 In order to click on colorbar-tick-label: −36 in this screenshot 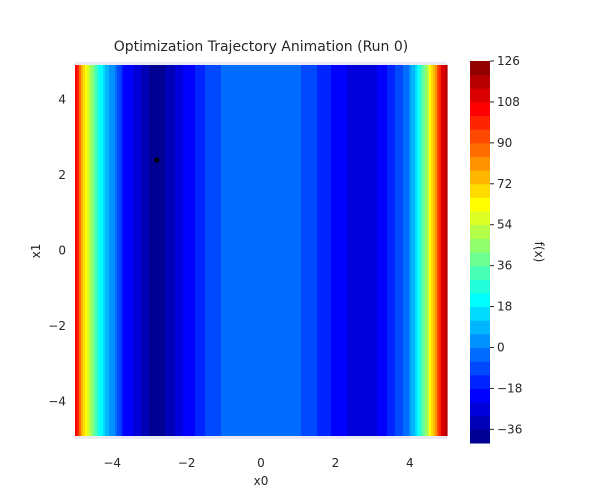, I will do `click(509, 429)`.